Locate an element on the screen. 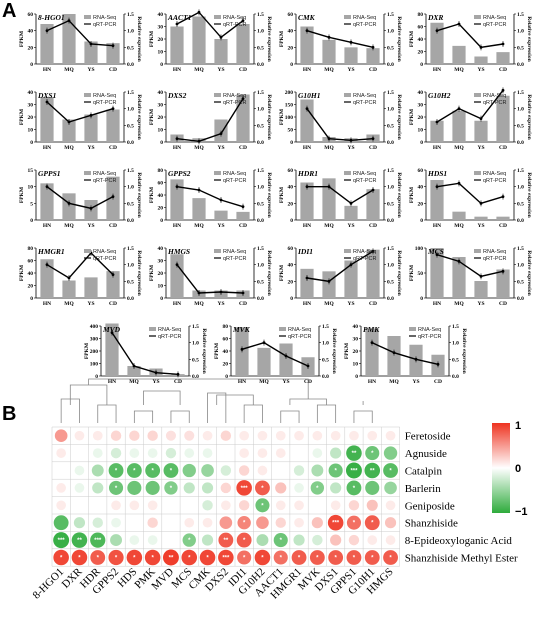  y2-tick-label: 0.5 is located at coordinates (130, 48).